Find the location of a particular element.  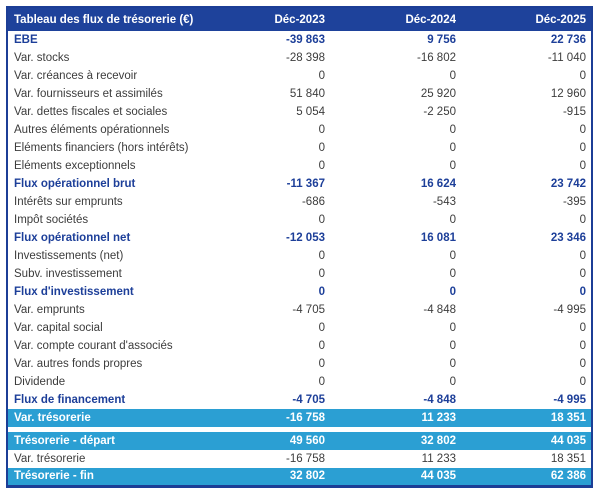

table-row: EBE -39 863 9 756 22 736 is located at coordinates (299, 40).